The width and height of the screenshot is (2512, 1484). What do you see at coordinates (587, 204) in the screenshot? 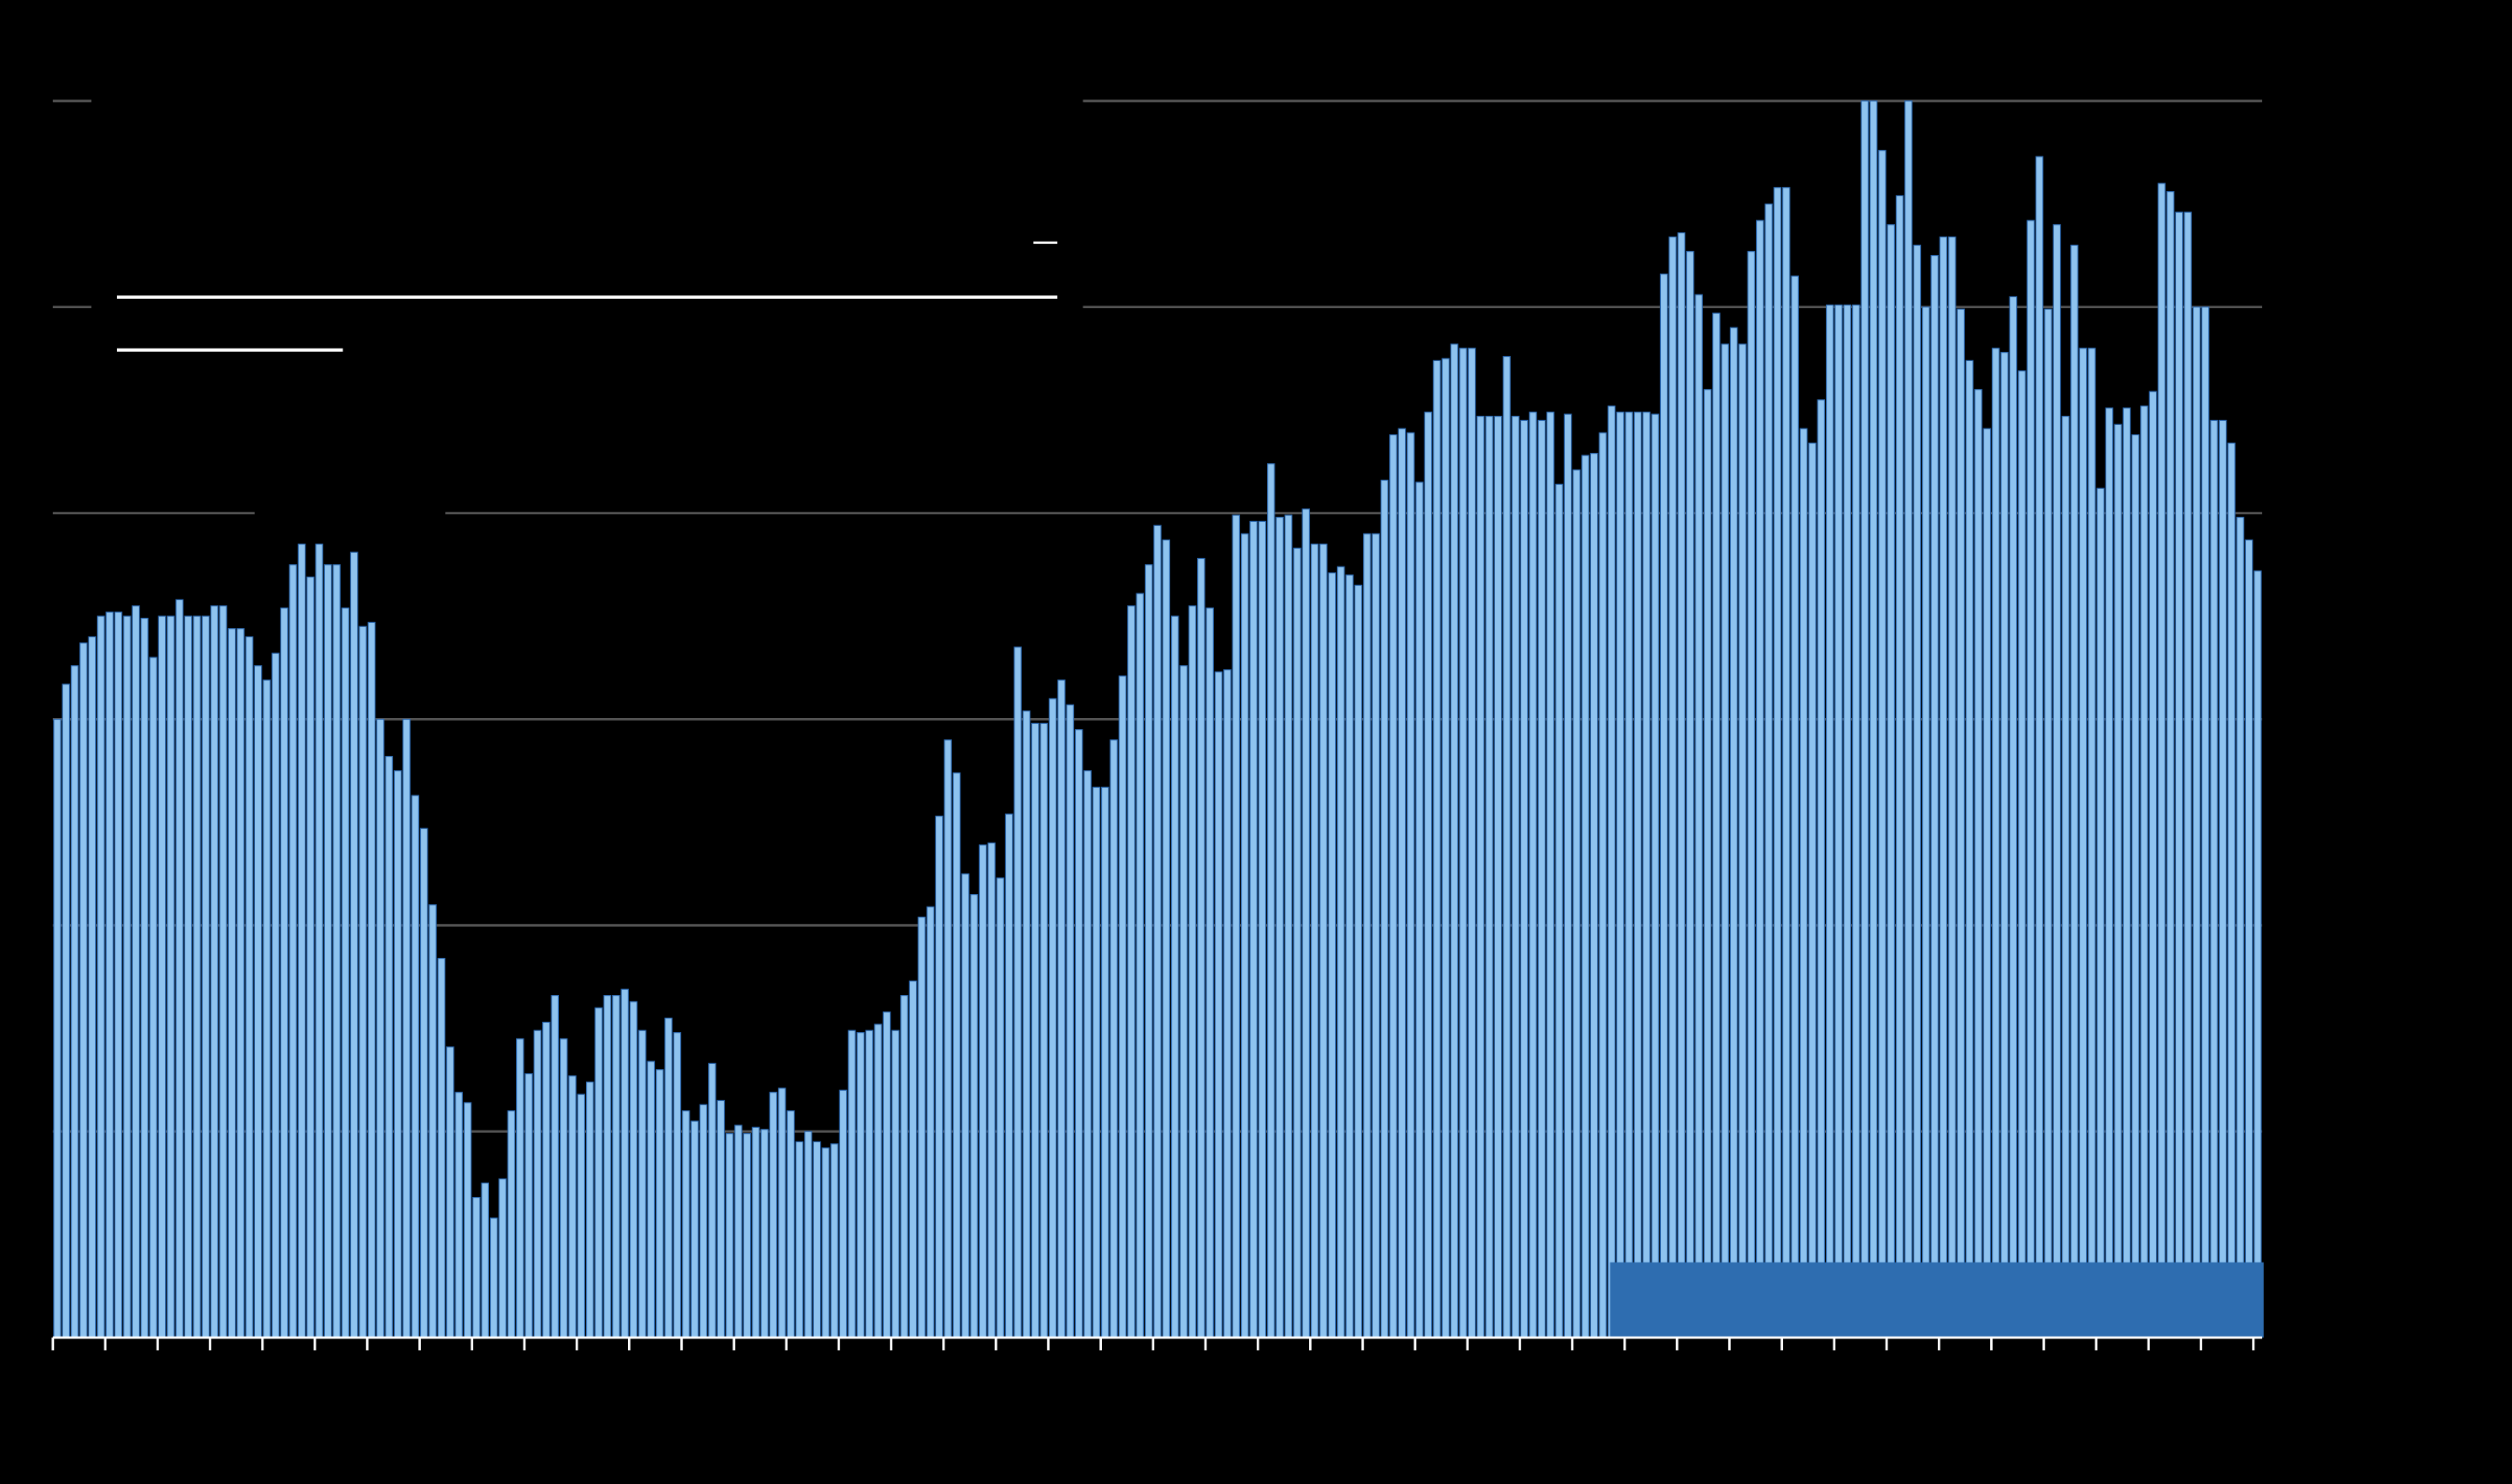
I see `legend-background` at bounding box center [587, 204].